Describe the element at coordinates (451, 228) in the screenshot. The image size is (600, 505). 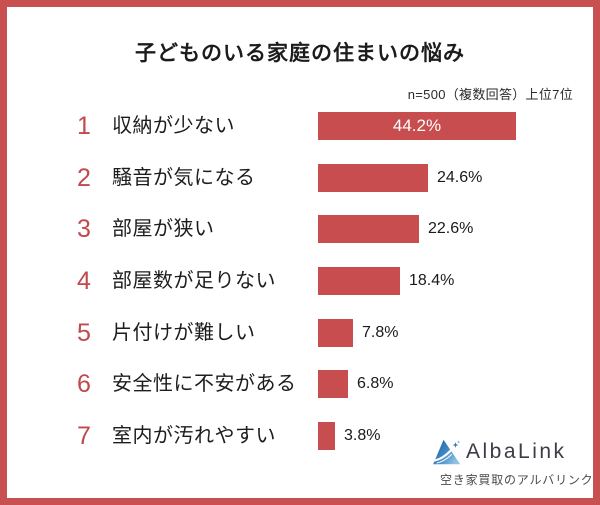
I see `value-label: 22.6%` at that location.